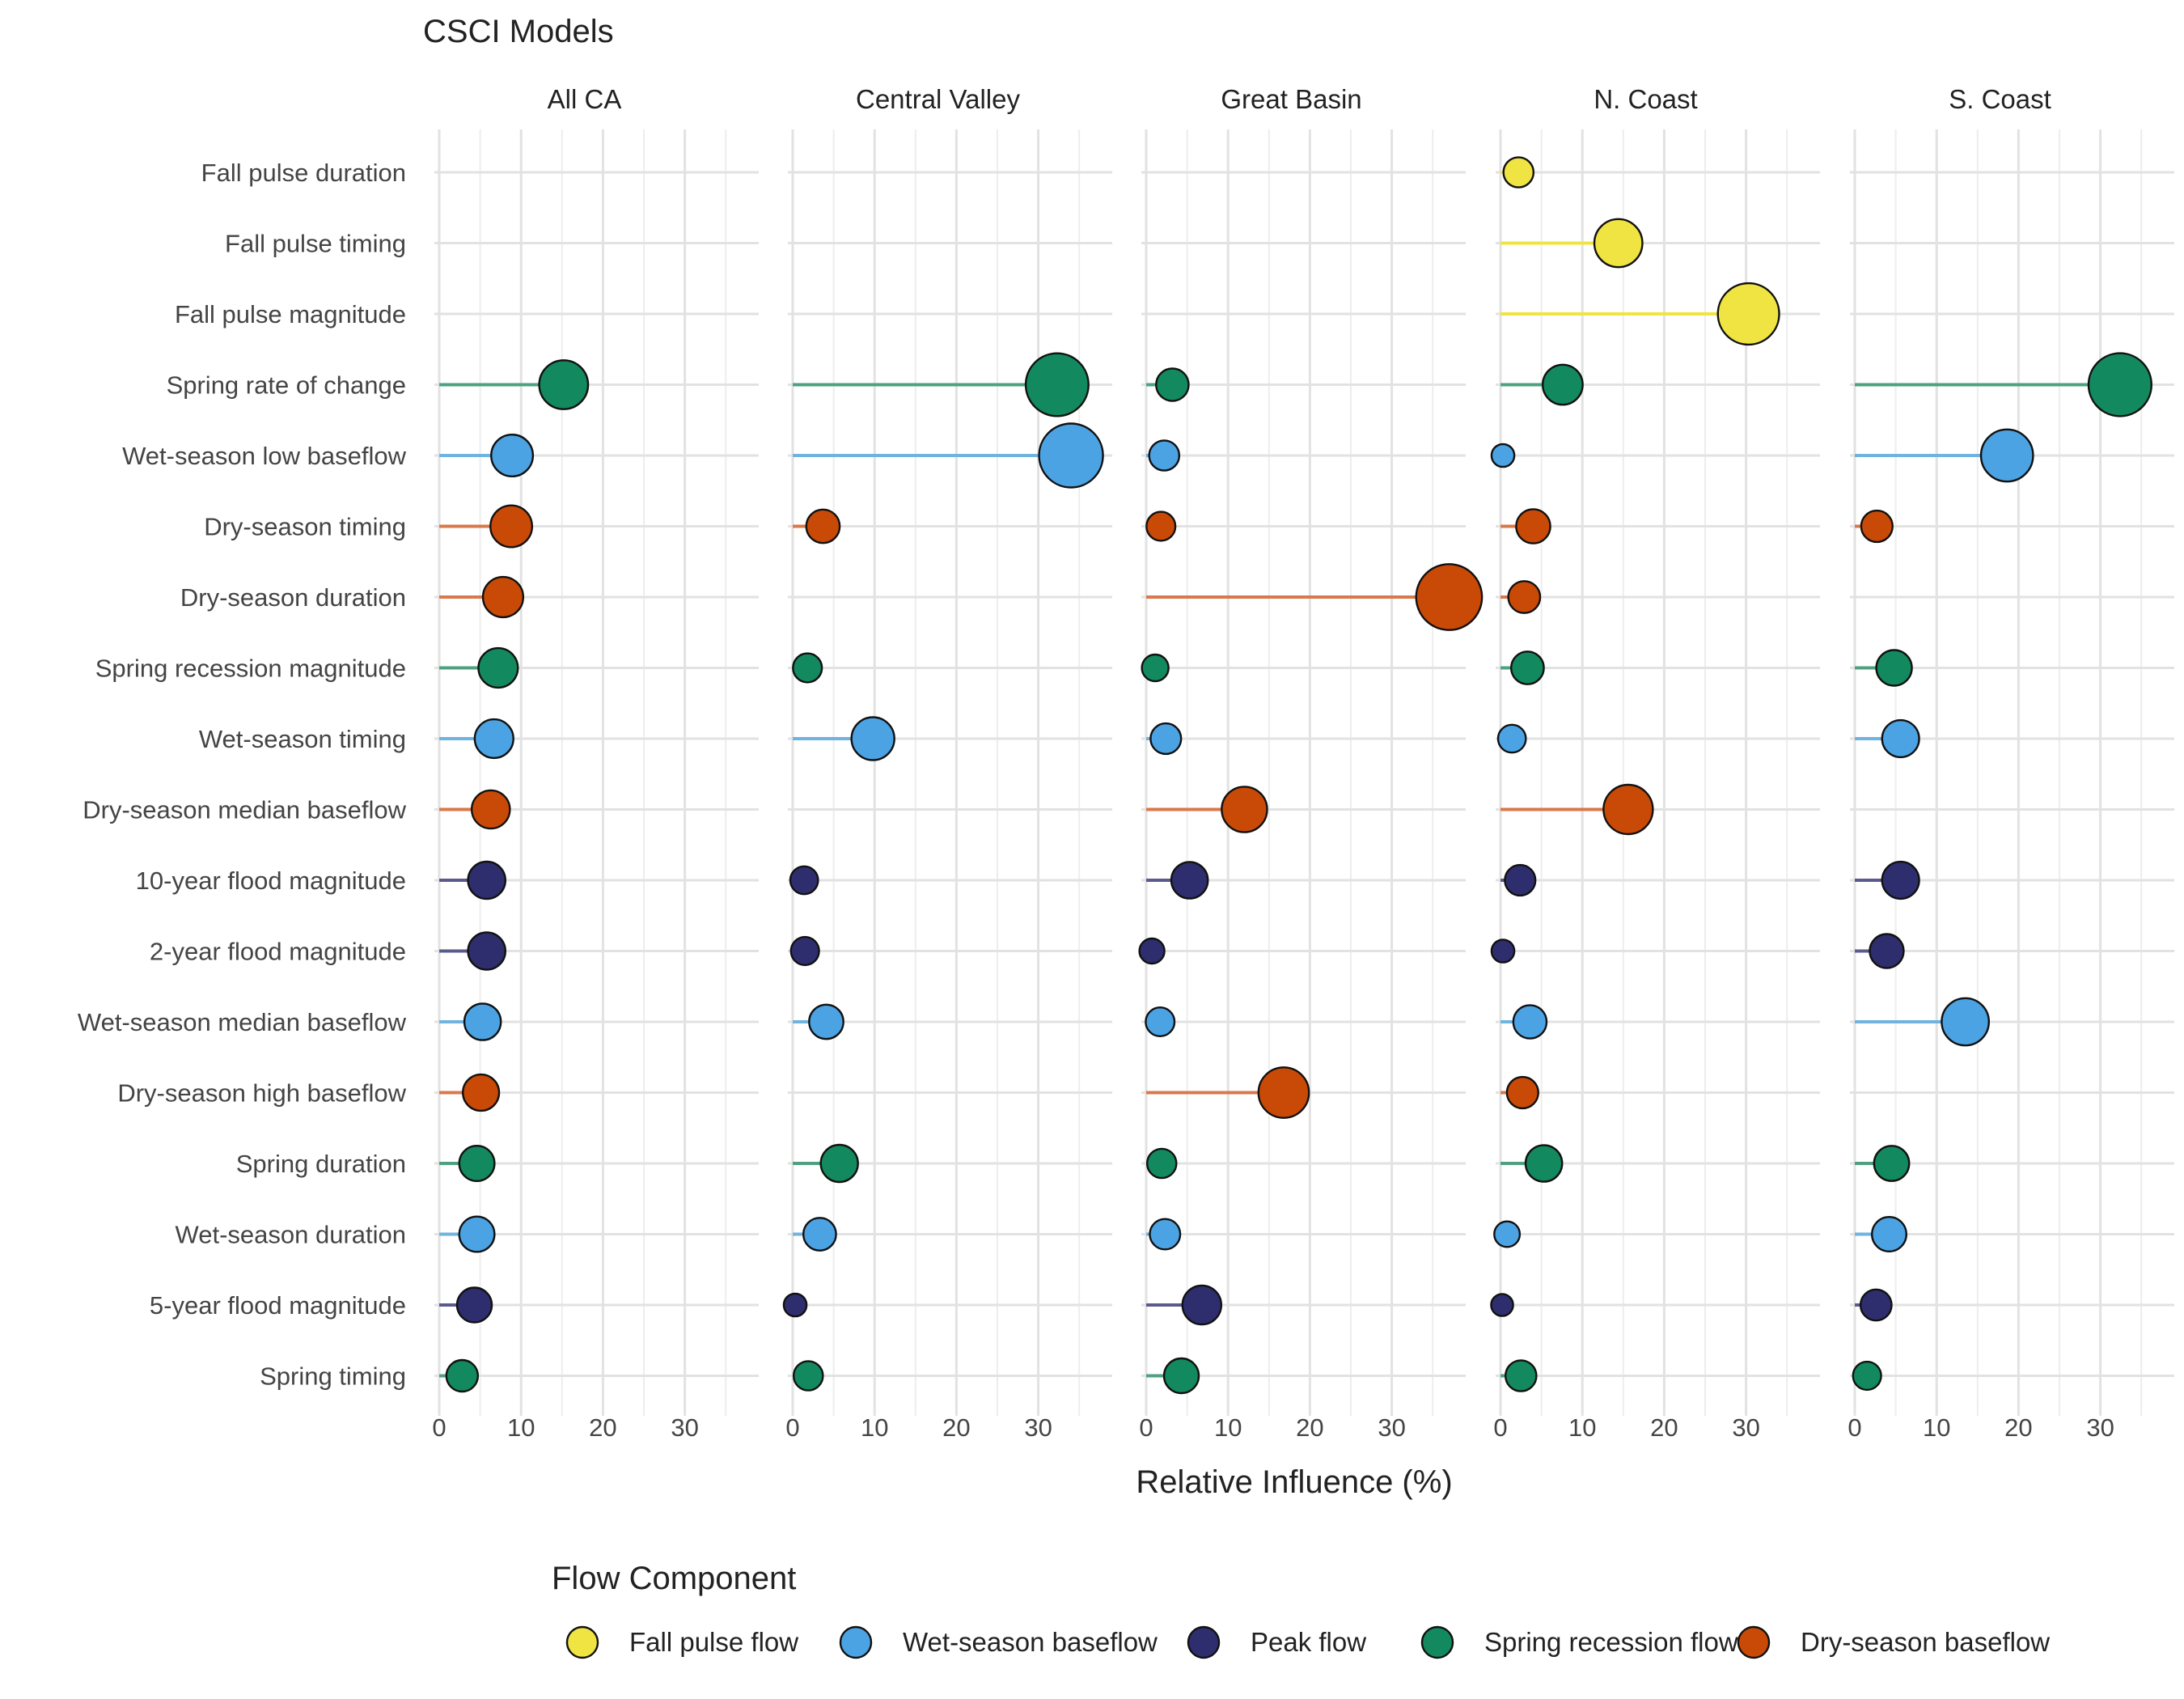 This screenshot has height=1699, width=2184. Describe the element at coordinates (1893, 1642) in the screenshot. I see `legend-item: Dry-season baseflow` at that location.